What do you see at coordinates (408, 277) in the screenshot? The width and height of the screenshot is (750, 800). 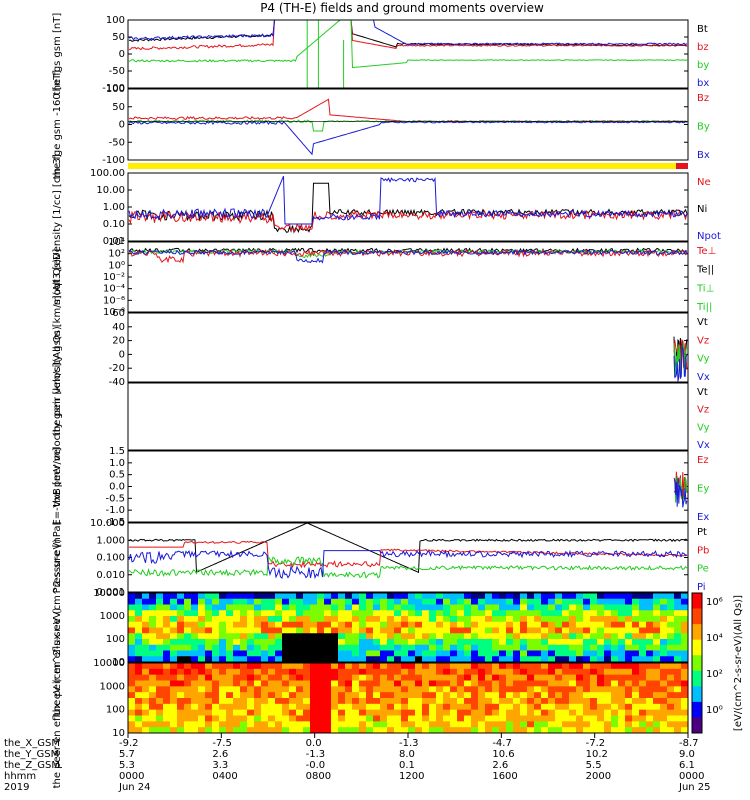 I see `panel-frame` at bounding box center [408, 277].